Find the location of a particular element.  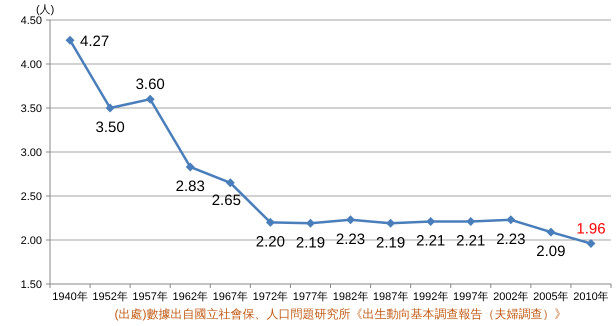

x-tick-label: 1952年 is located at coordinates (110, 297).